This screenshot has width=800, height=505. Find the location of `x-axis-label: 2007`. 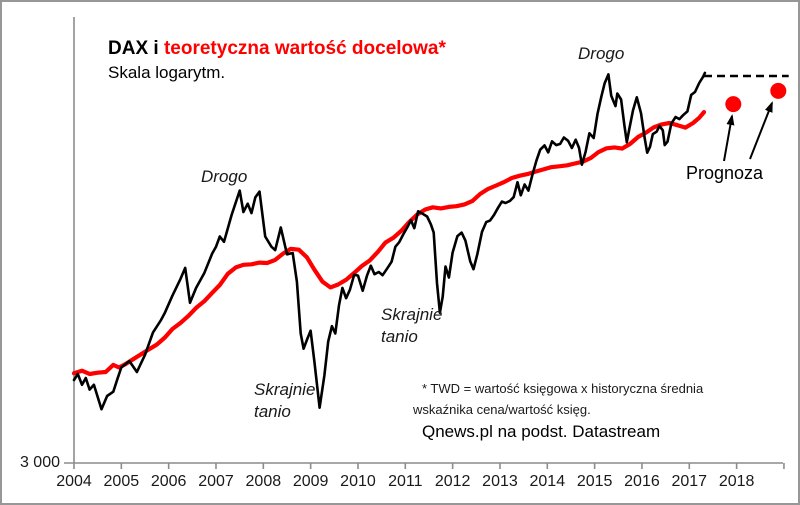

x-axis-label: 2007 is located at coordinates (216, 481).